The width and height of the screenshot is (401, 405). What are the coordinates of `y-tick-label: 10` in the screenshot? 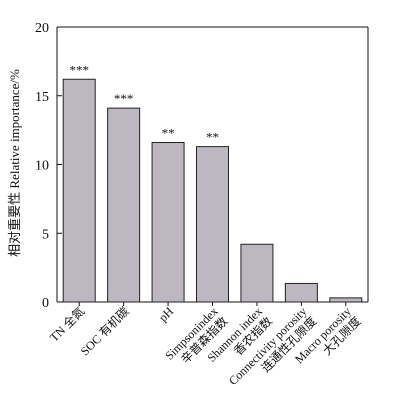 It's located at (42, 166).